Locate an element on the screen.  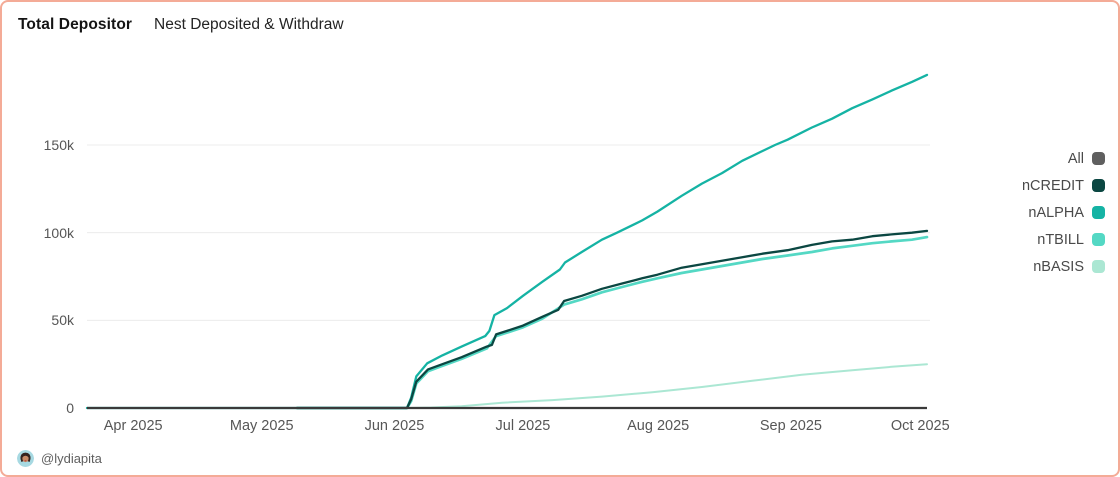
x-tick-label: Oct 2025 is located at coordinates (920, 426).